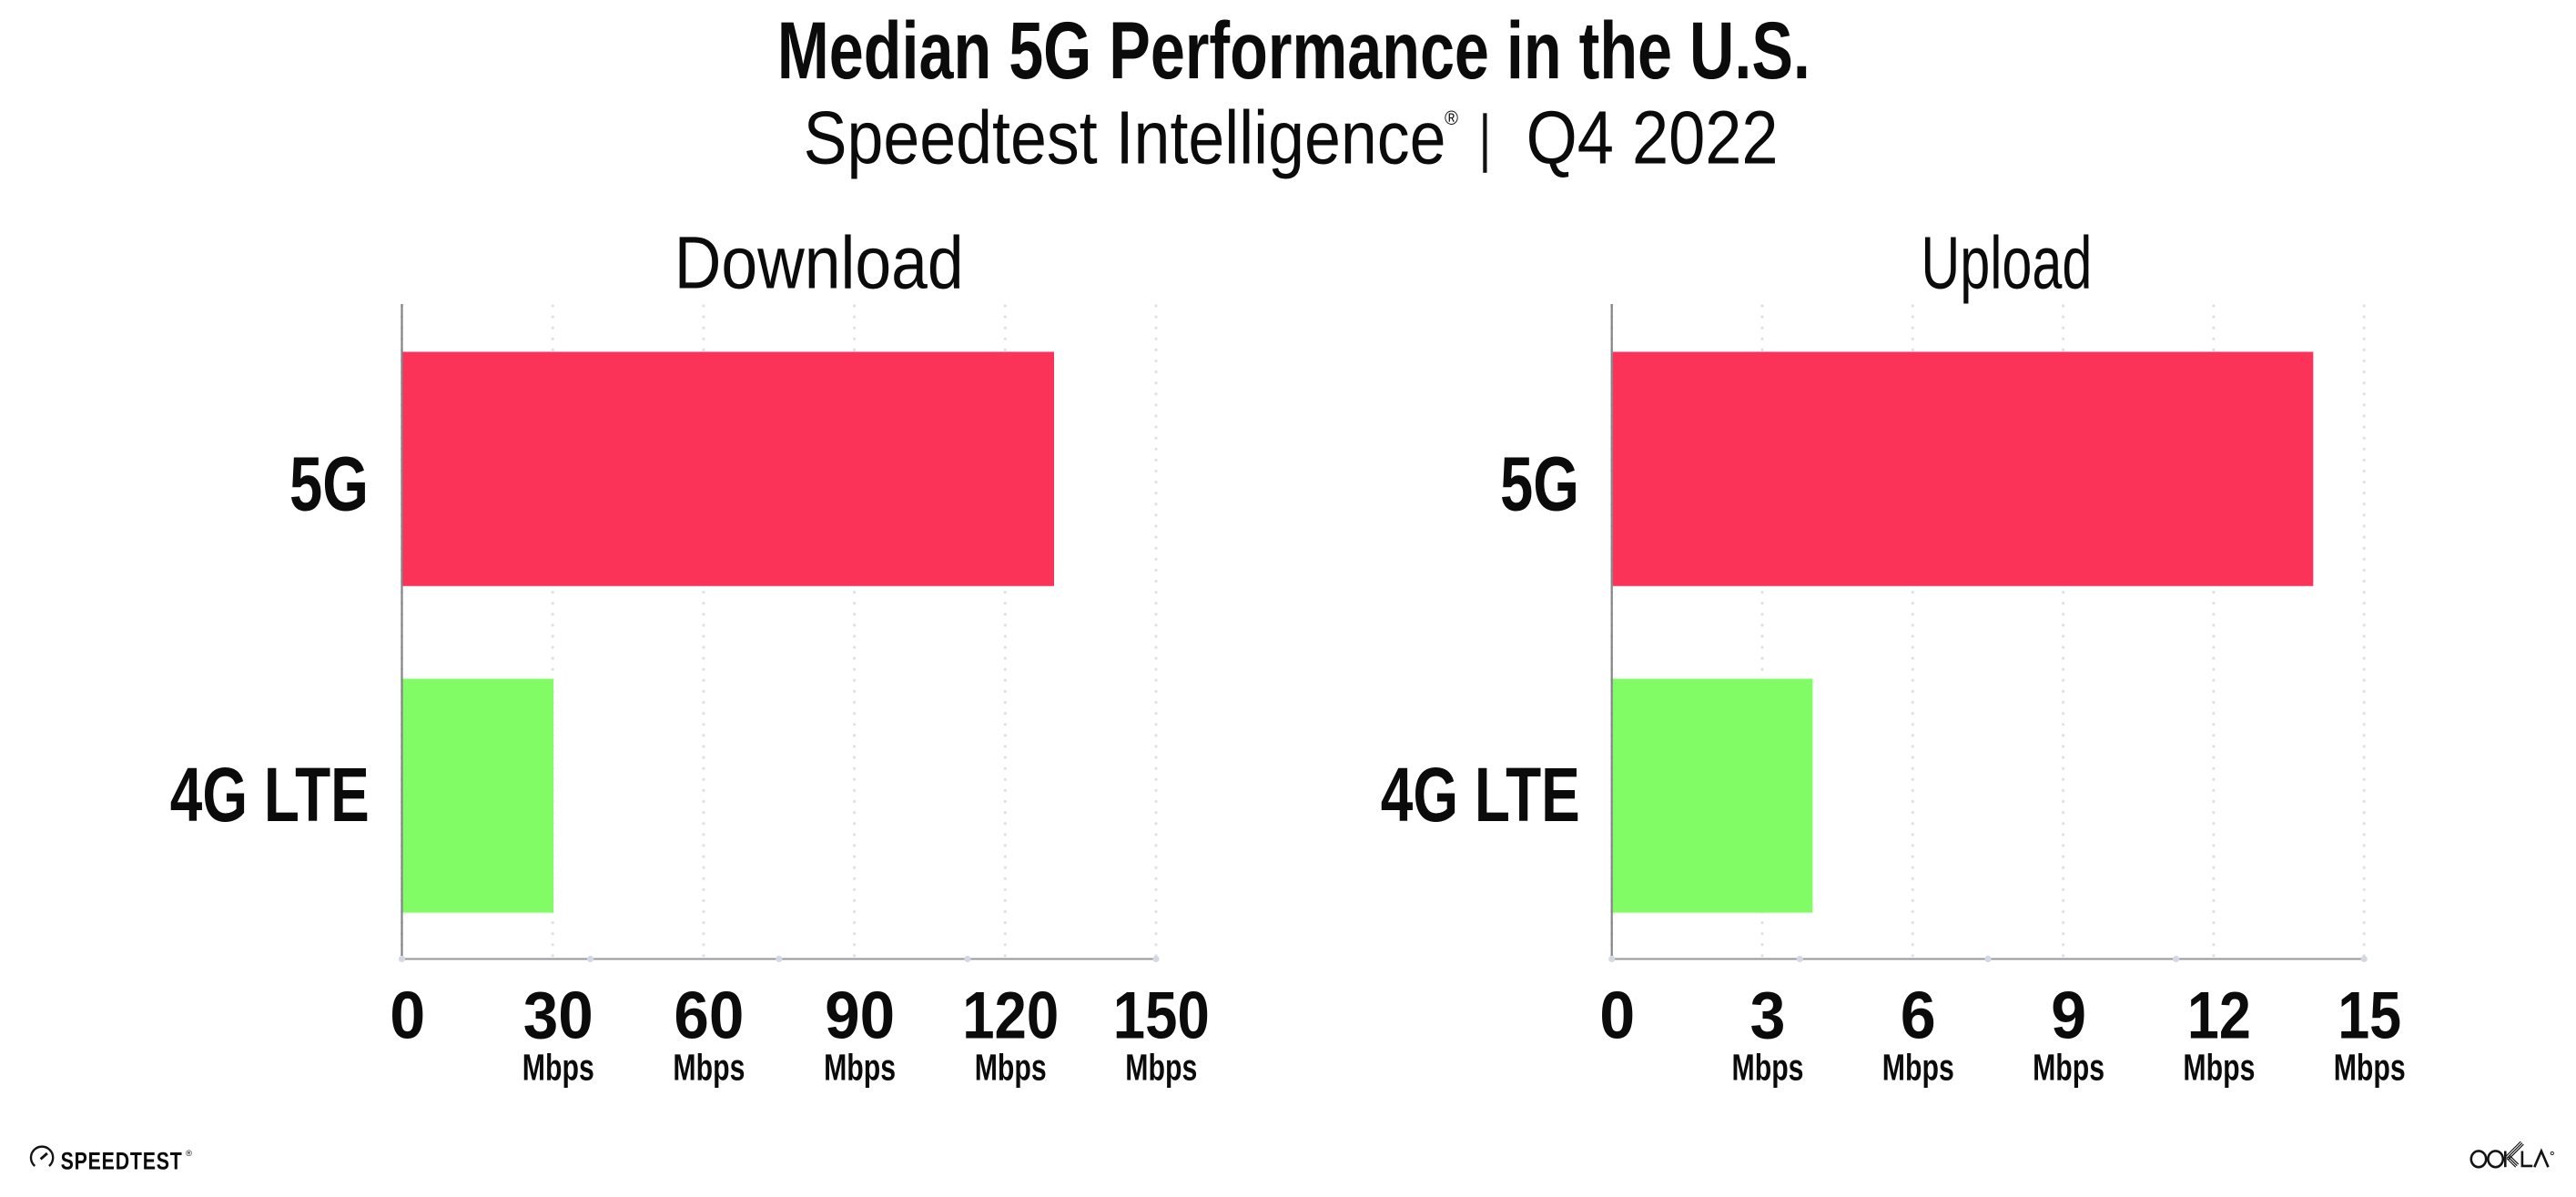  I want to click on svg-text: 30, so click(558, 1015).